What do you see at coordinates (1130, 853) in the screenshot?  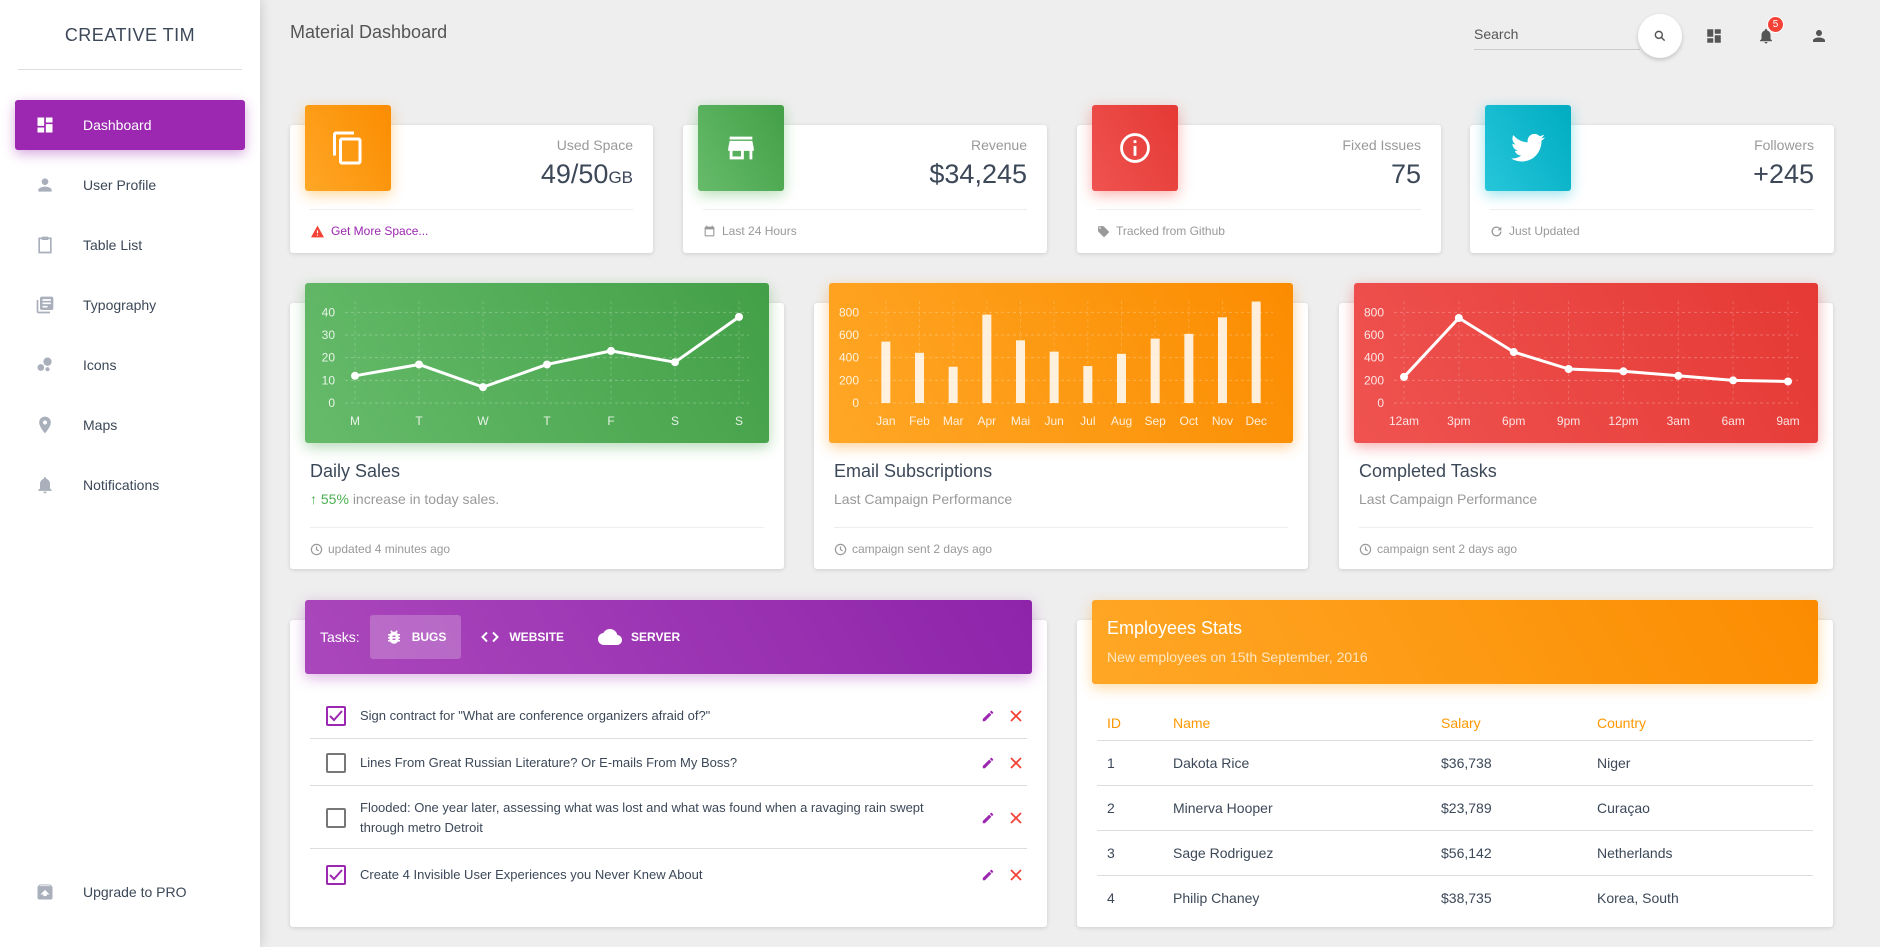 I see `cell-id: 3` at bounding box center [1130, 853].